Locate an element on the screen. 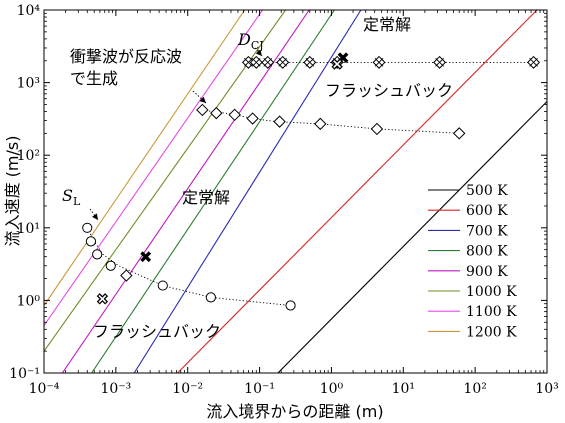 This screenshot has height=423, width=565. x-tick-label: 10² is located at coordinates (474, 389).